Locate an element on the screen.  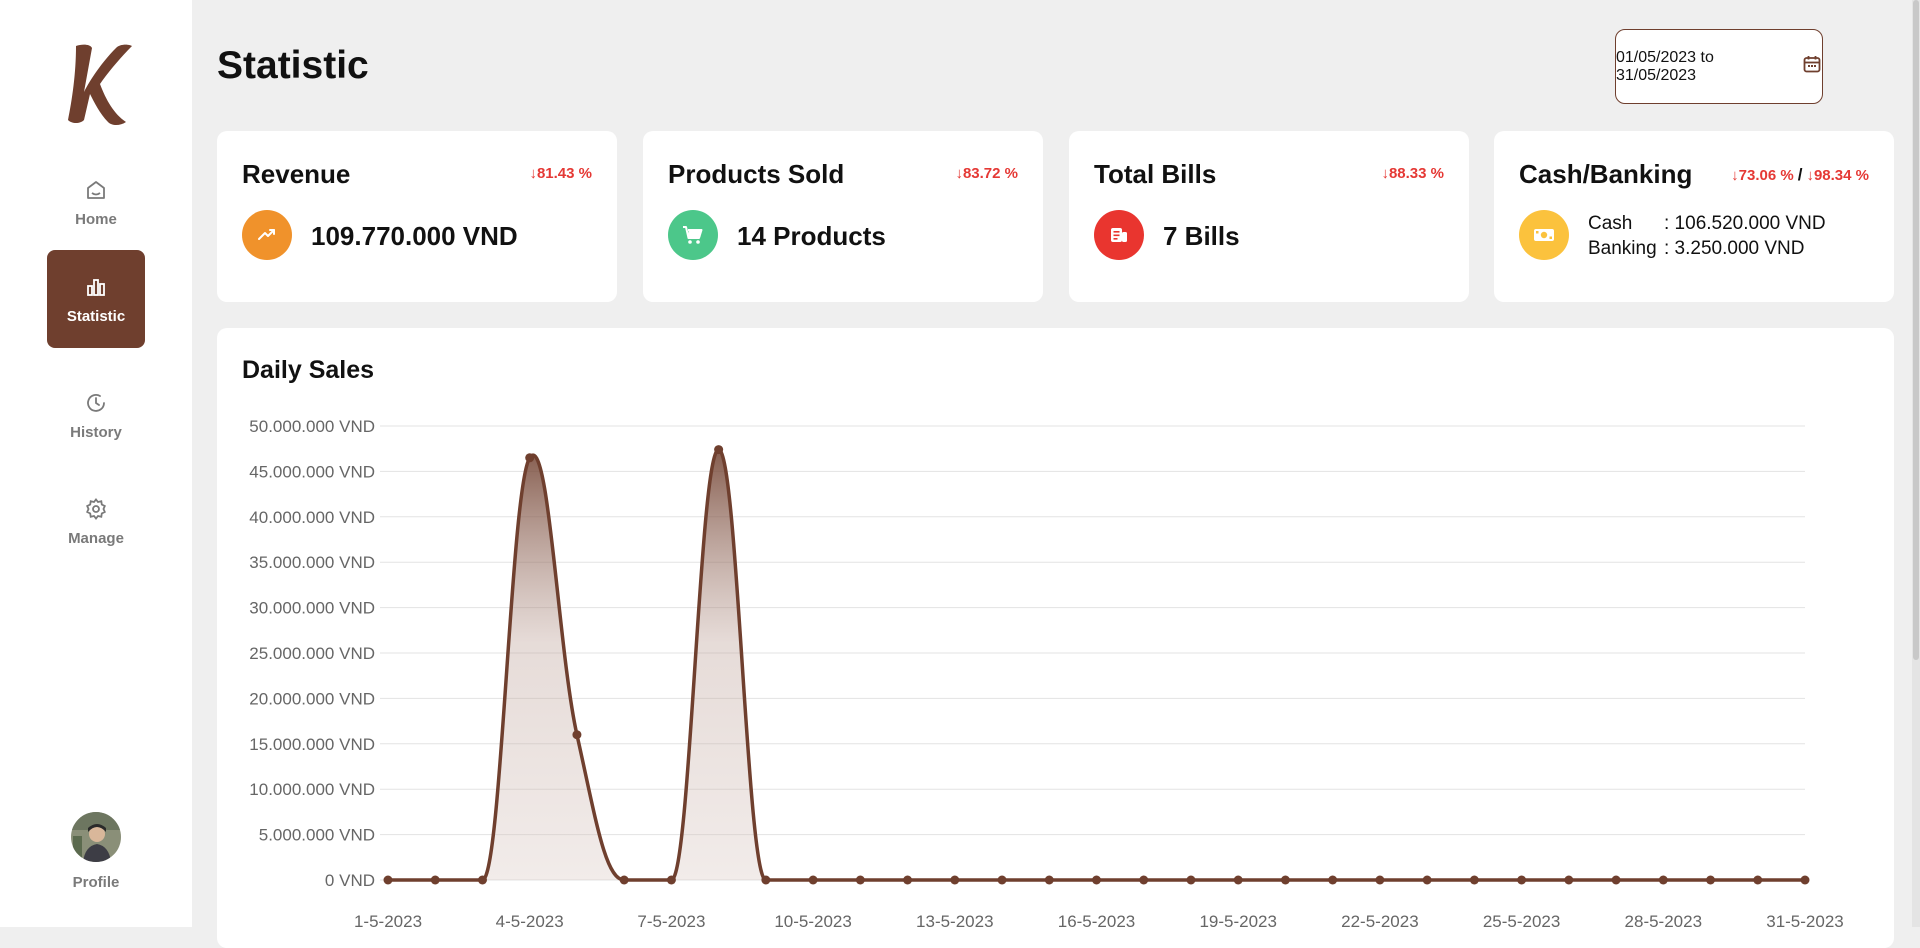
x-tick-label: 16-5-2023 is located at coordinates (1097, 921).